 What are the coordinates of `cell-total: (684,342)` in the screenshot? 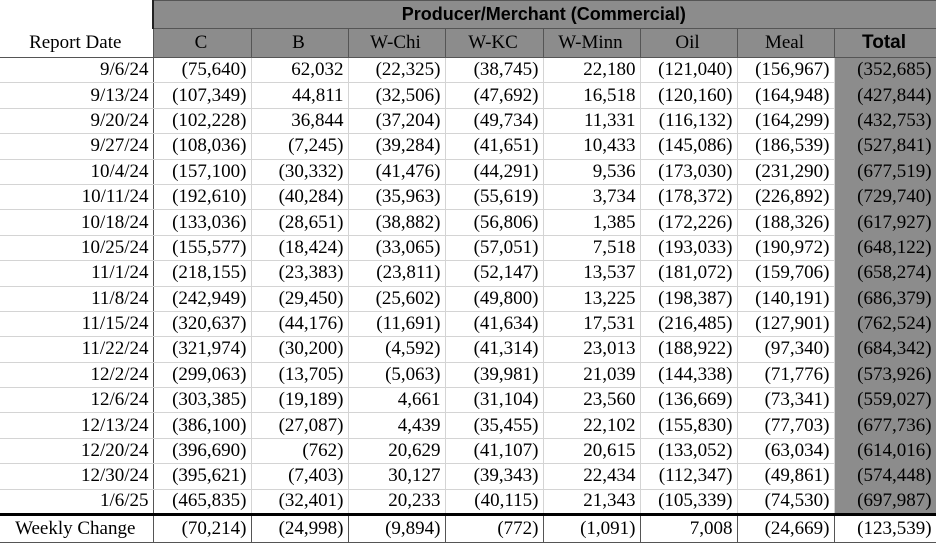 It's located at (884, 349).